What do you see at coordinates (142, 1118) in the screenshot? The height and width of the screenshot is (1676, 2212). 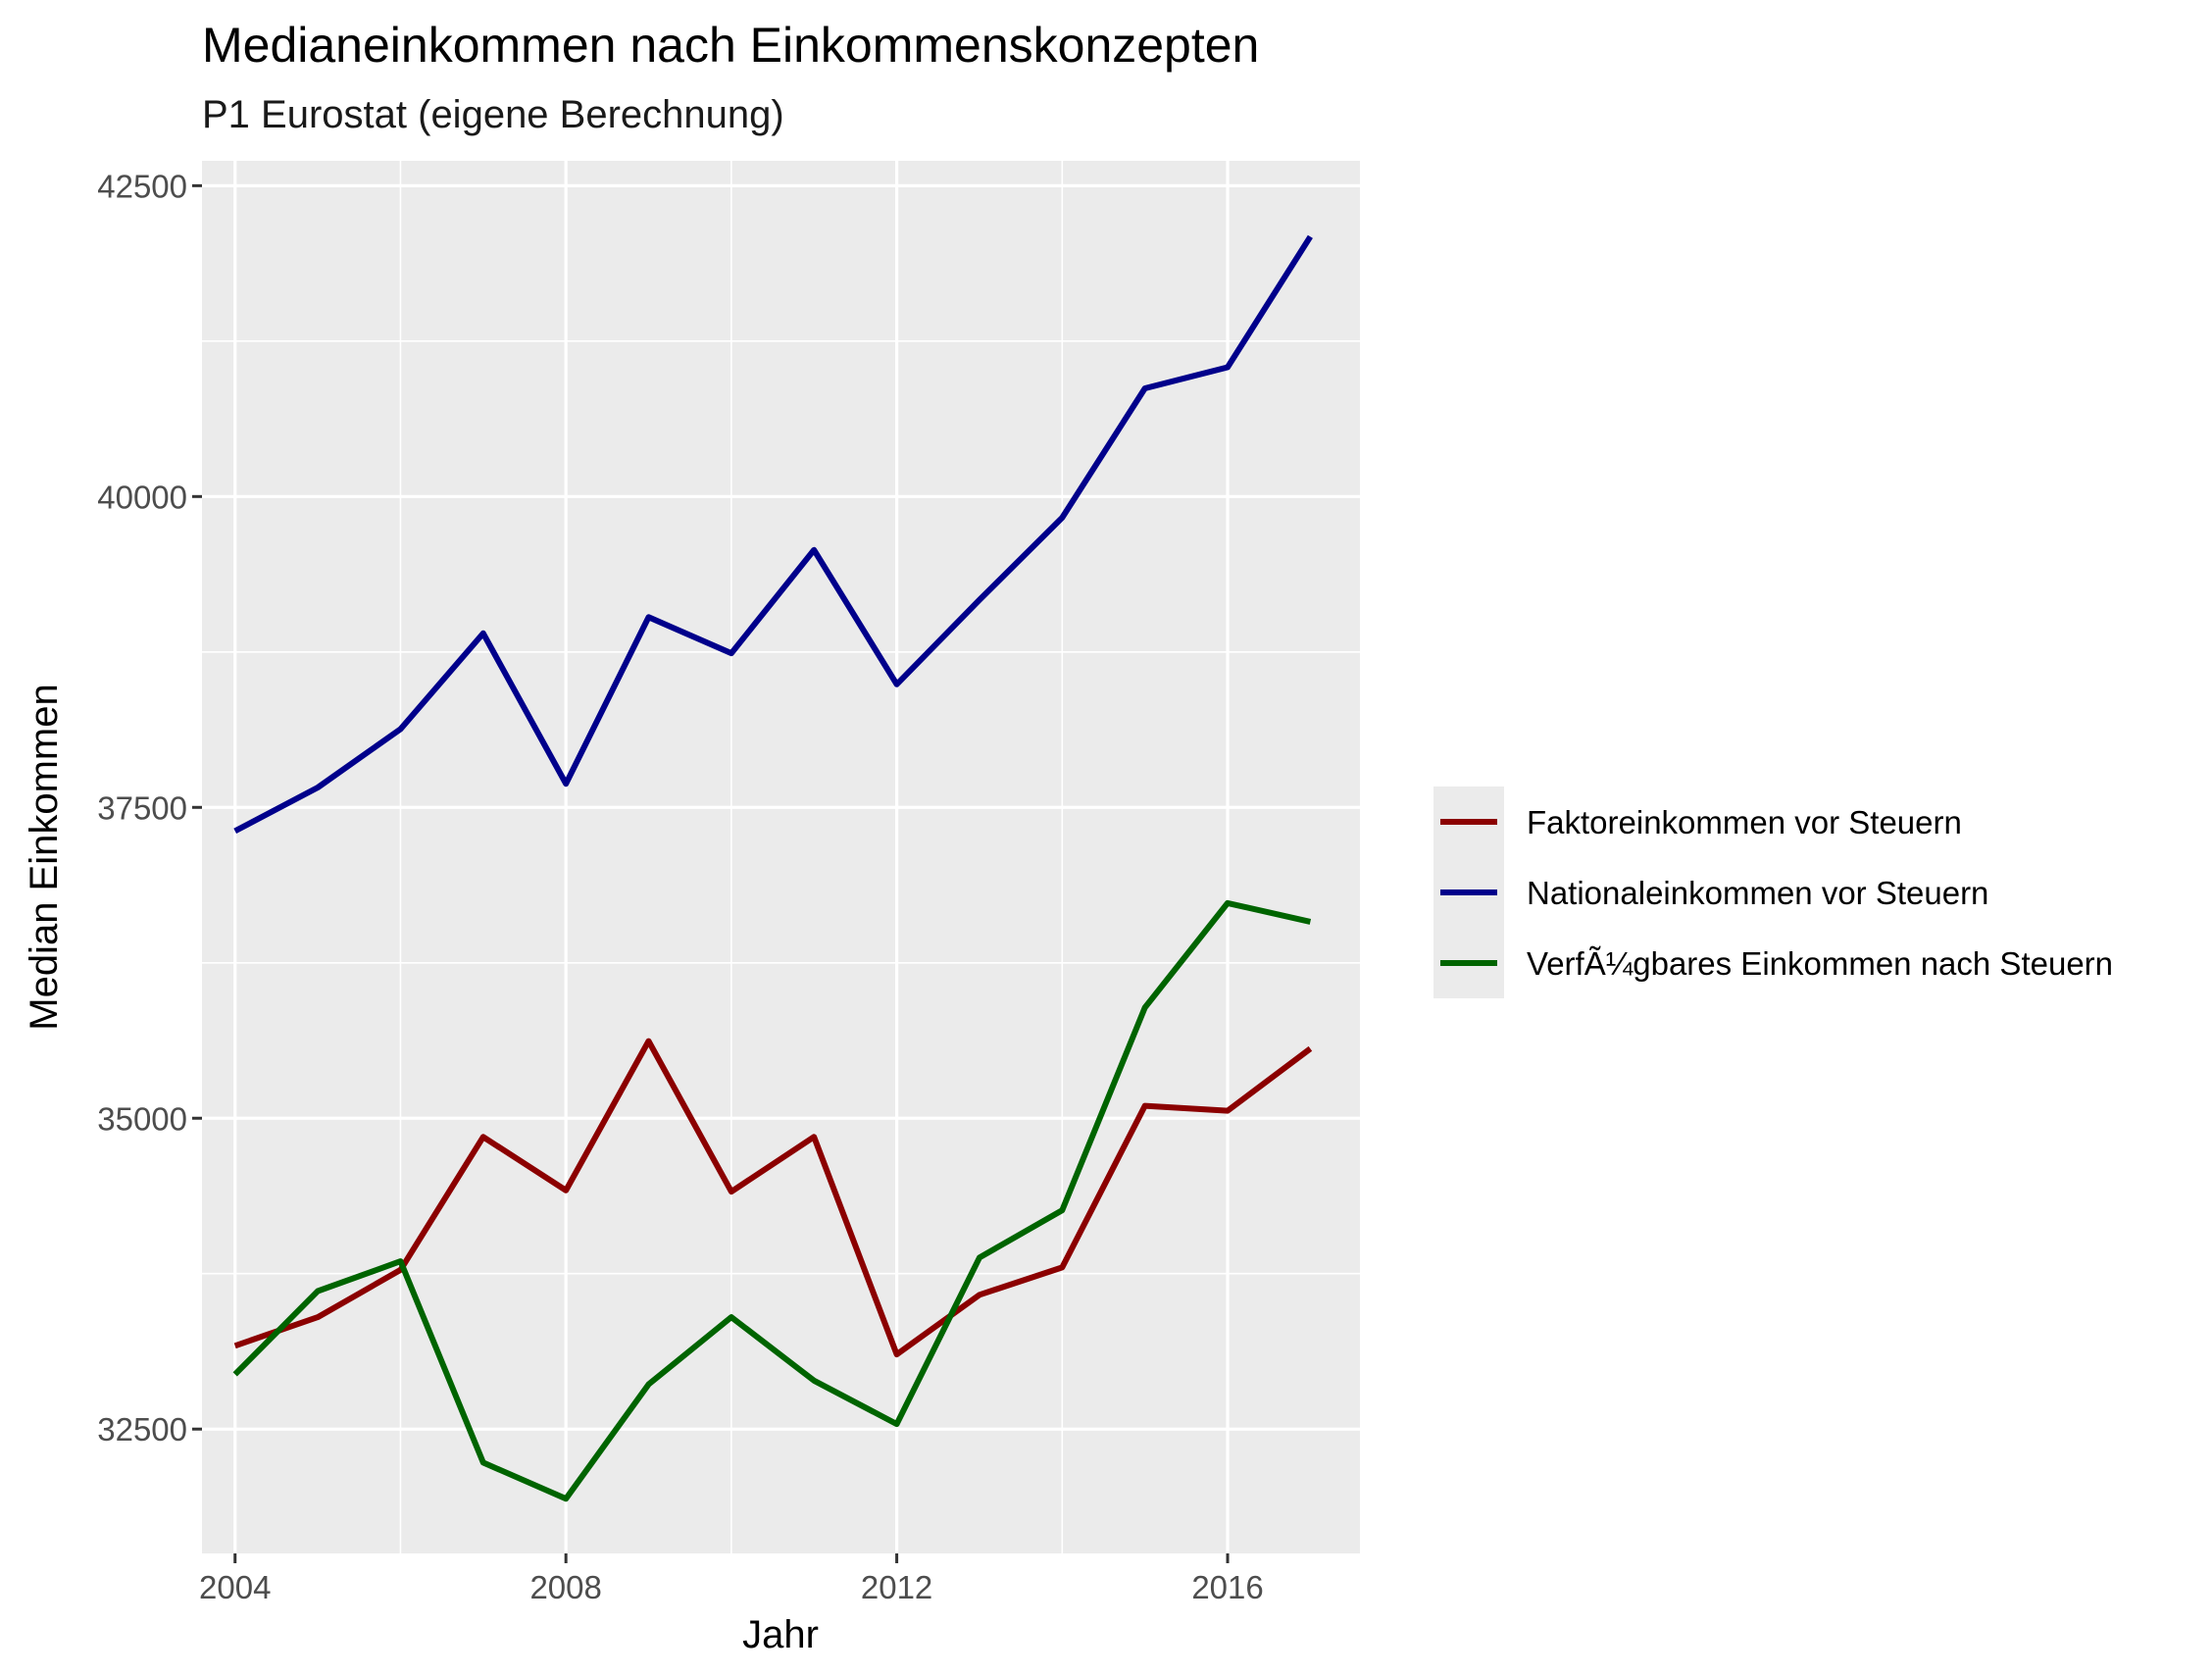 I see `y-tick-label: 35000` at bounding box center [142, 1118].